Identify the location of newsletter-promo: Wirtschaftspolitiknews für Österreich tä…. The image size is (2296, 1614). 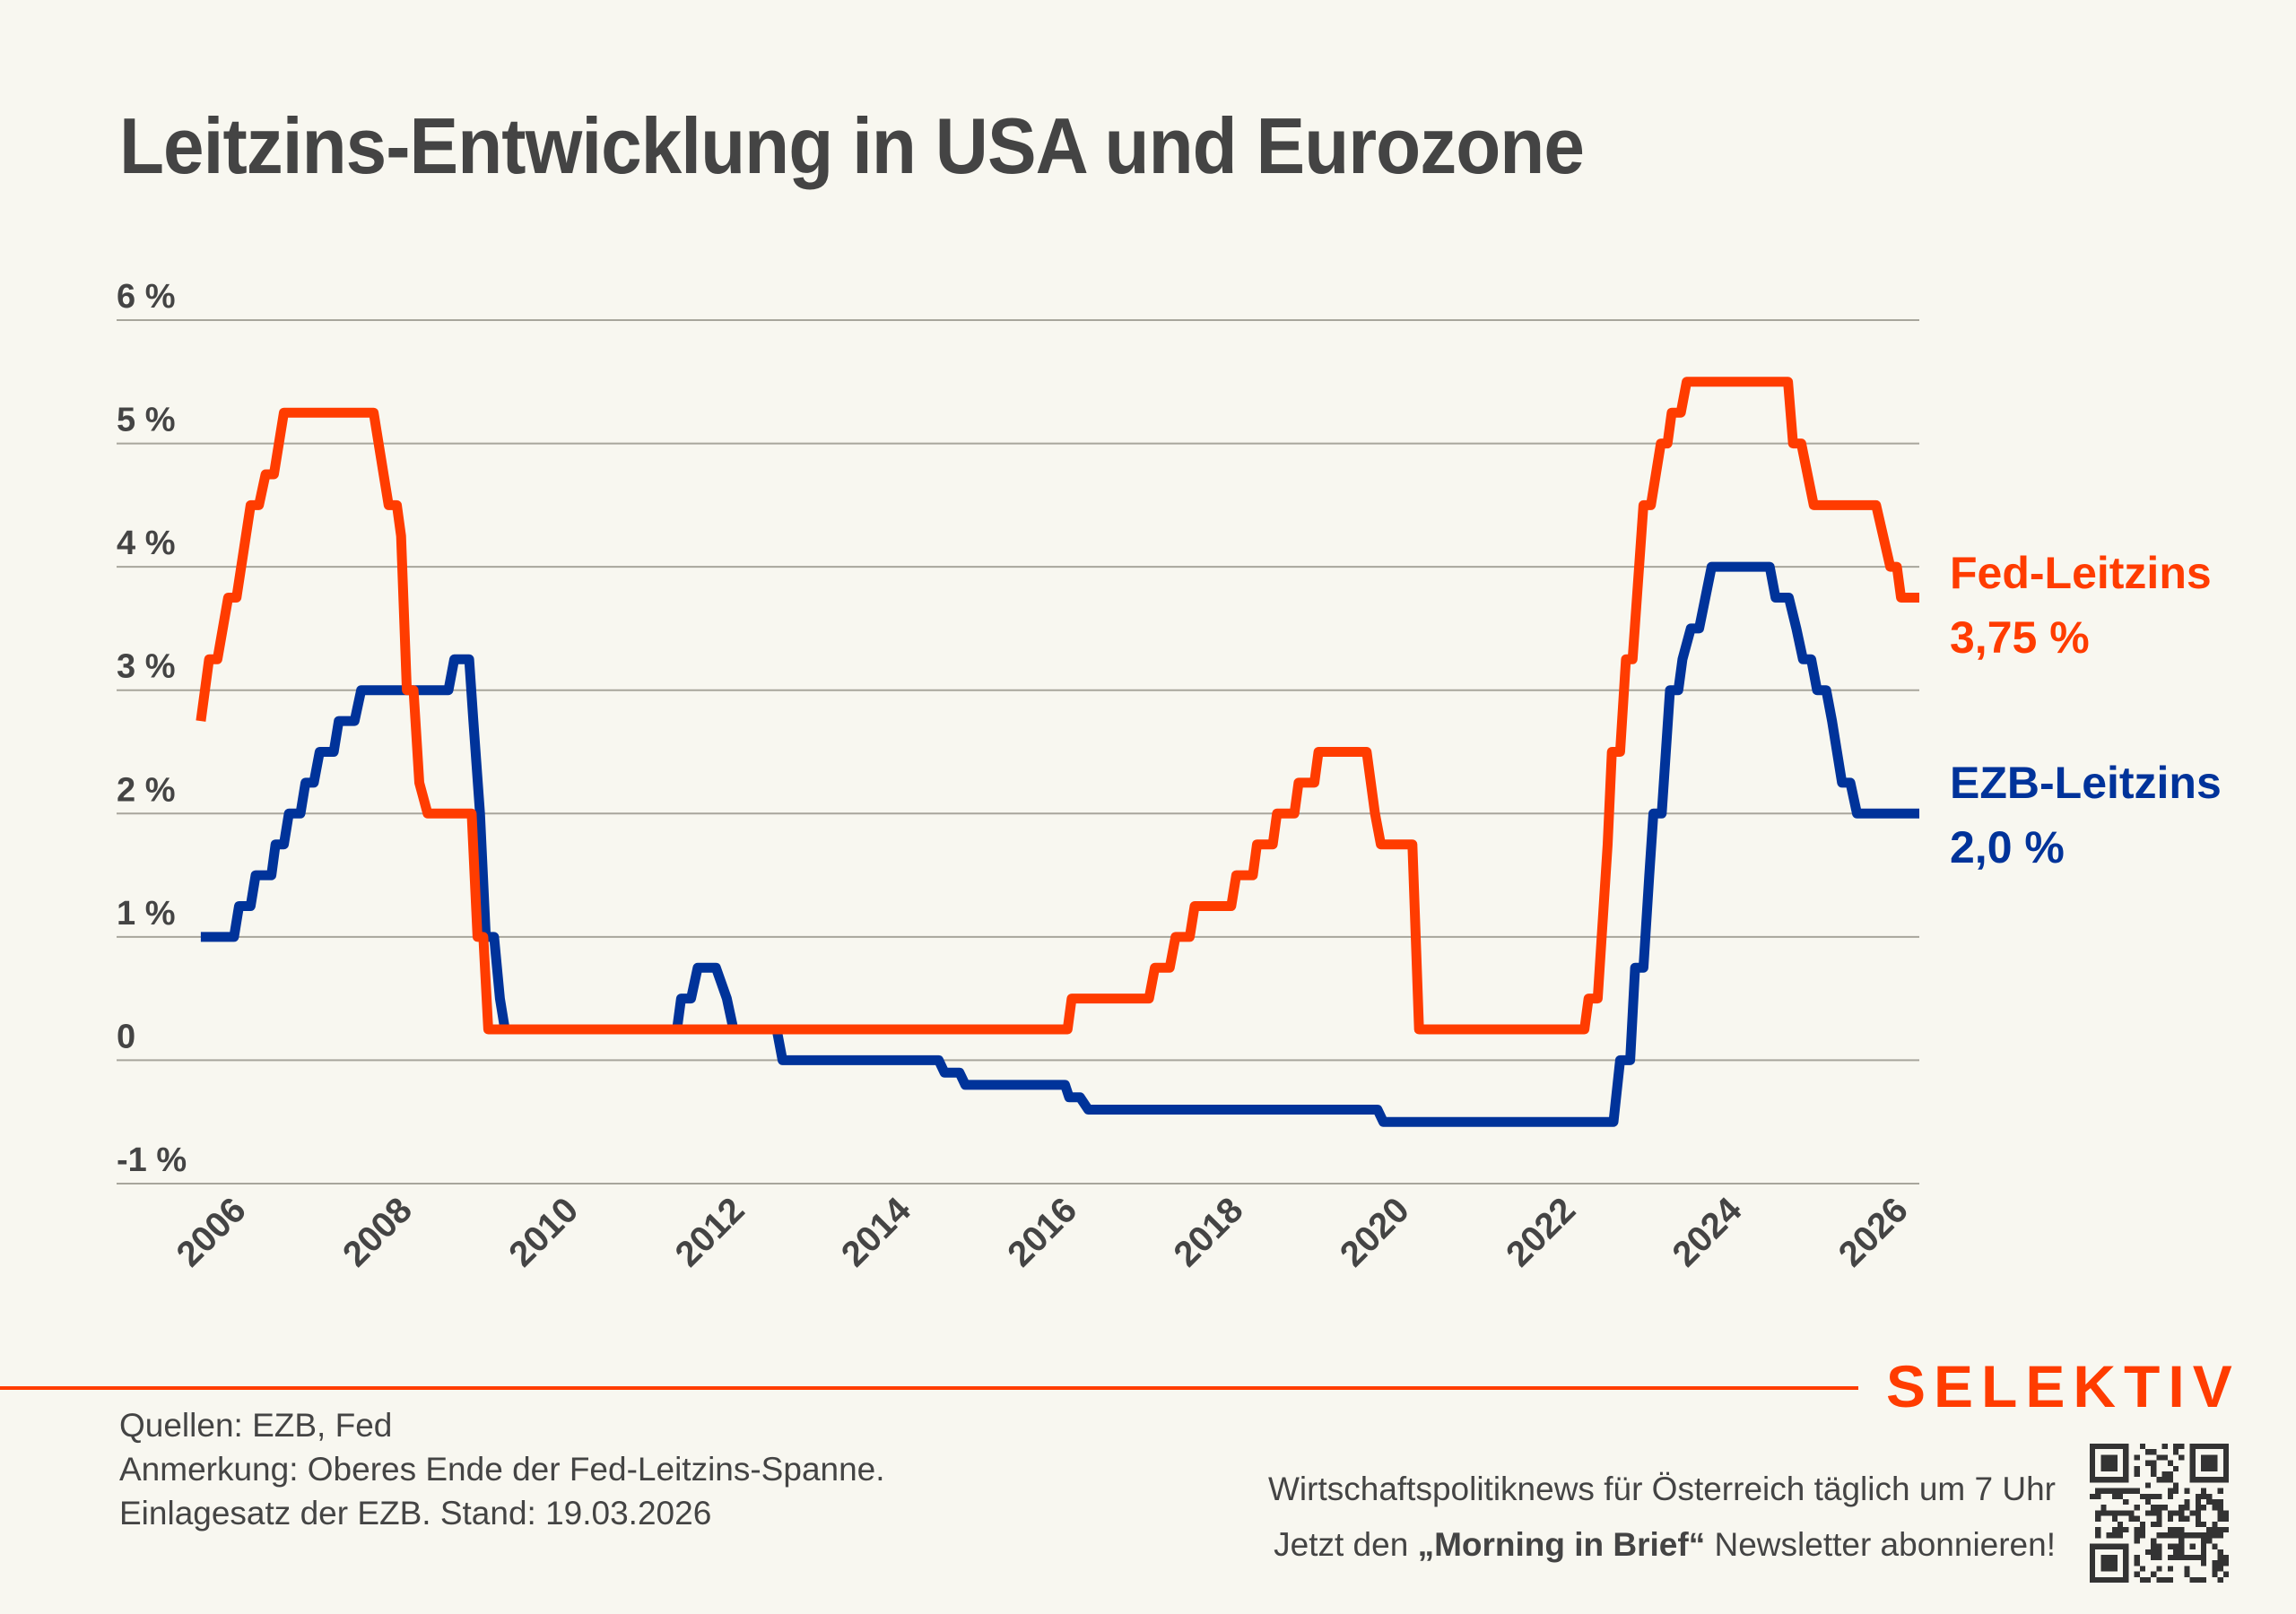
(1662, 1517).